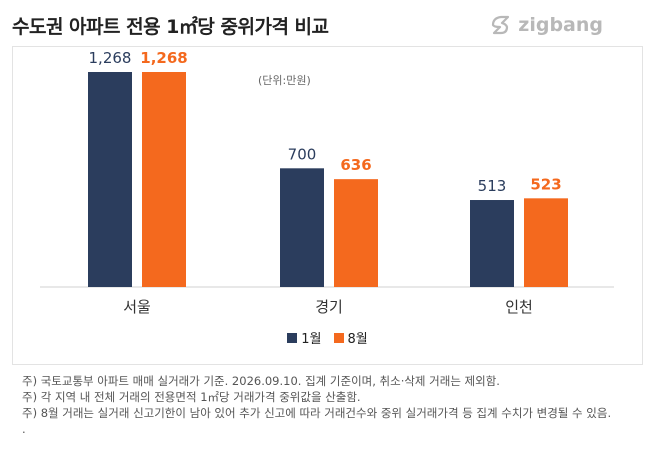 The height and width of the screenshot is (466, 655). I want to click on value-label-jan-1: 700, so click(302, 154).